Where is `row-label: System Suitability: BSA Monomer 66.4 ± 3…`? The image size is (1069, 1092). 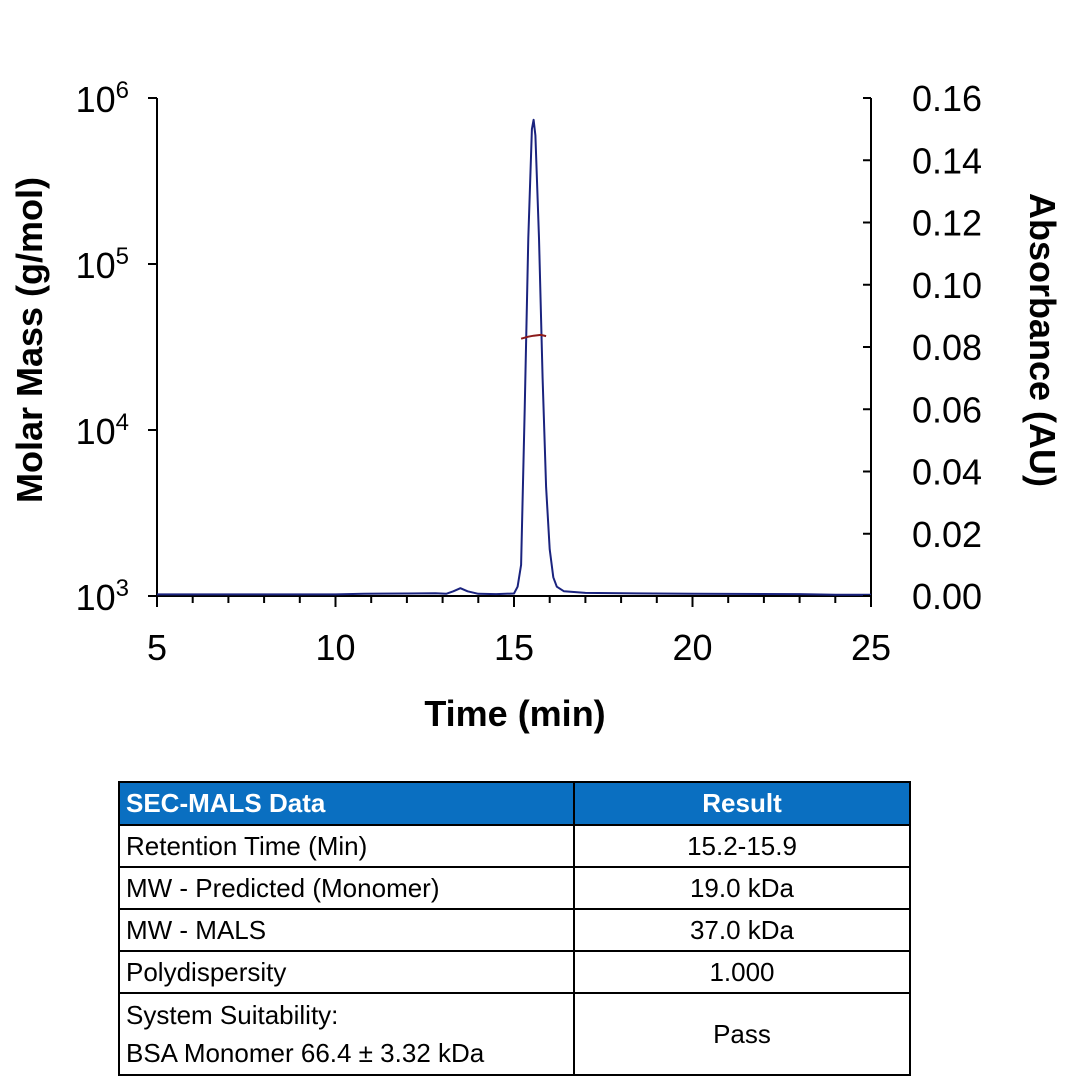 row-label: System Suitability: BSA Monomer 66.4 ± 3… is located at coordinates (346, 1034).